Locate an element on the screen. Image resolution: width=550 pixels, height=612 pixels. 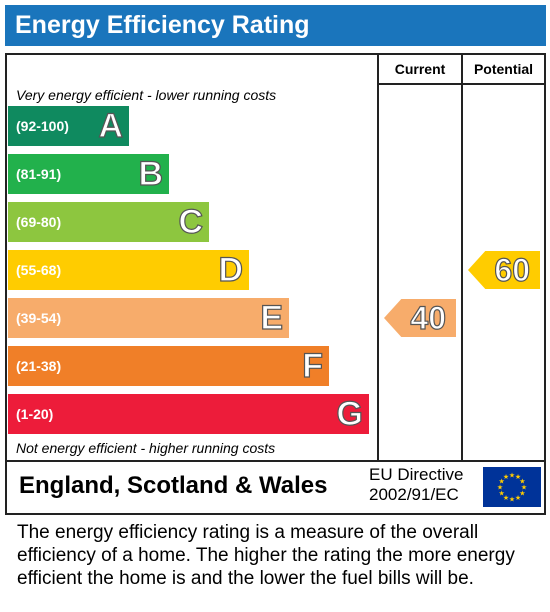
eu-directive: EU Directive 2002/91/EC is located at coordinates (416, 485).